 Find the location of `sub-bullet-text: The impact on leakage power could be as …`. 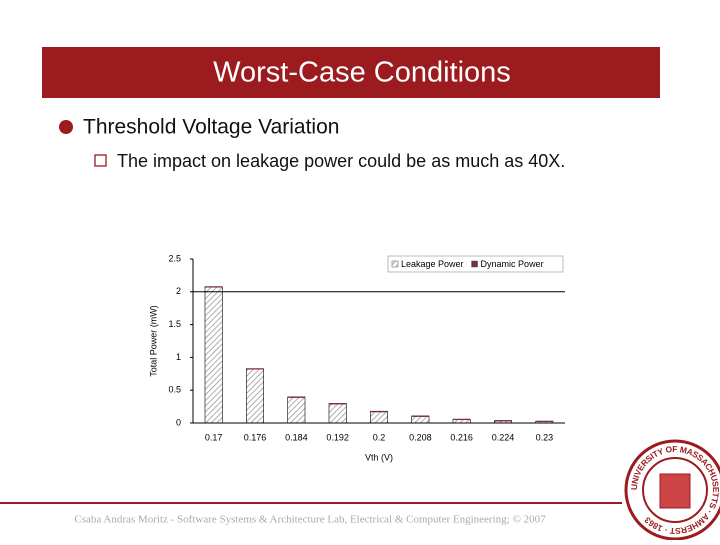

sub-bullet-text: The impact on leakage power could be as … is located at coordinates (341, 161).